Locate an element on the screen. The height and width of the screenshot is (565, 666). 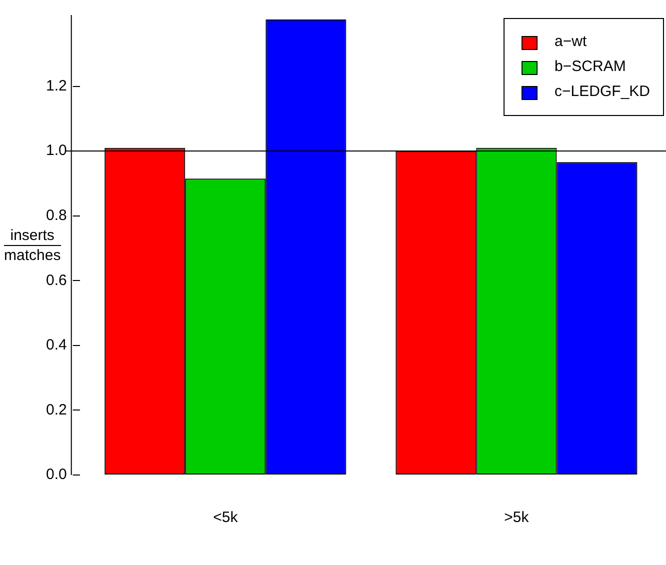
x-tick-label: >5k is located at coordinates (517, 517).